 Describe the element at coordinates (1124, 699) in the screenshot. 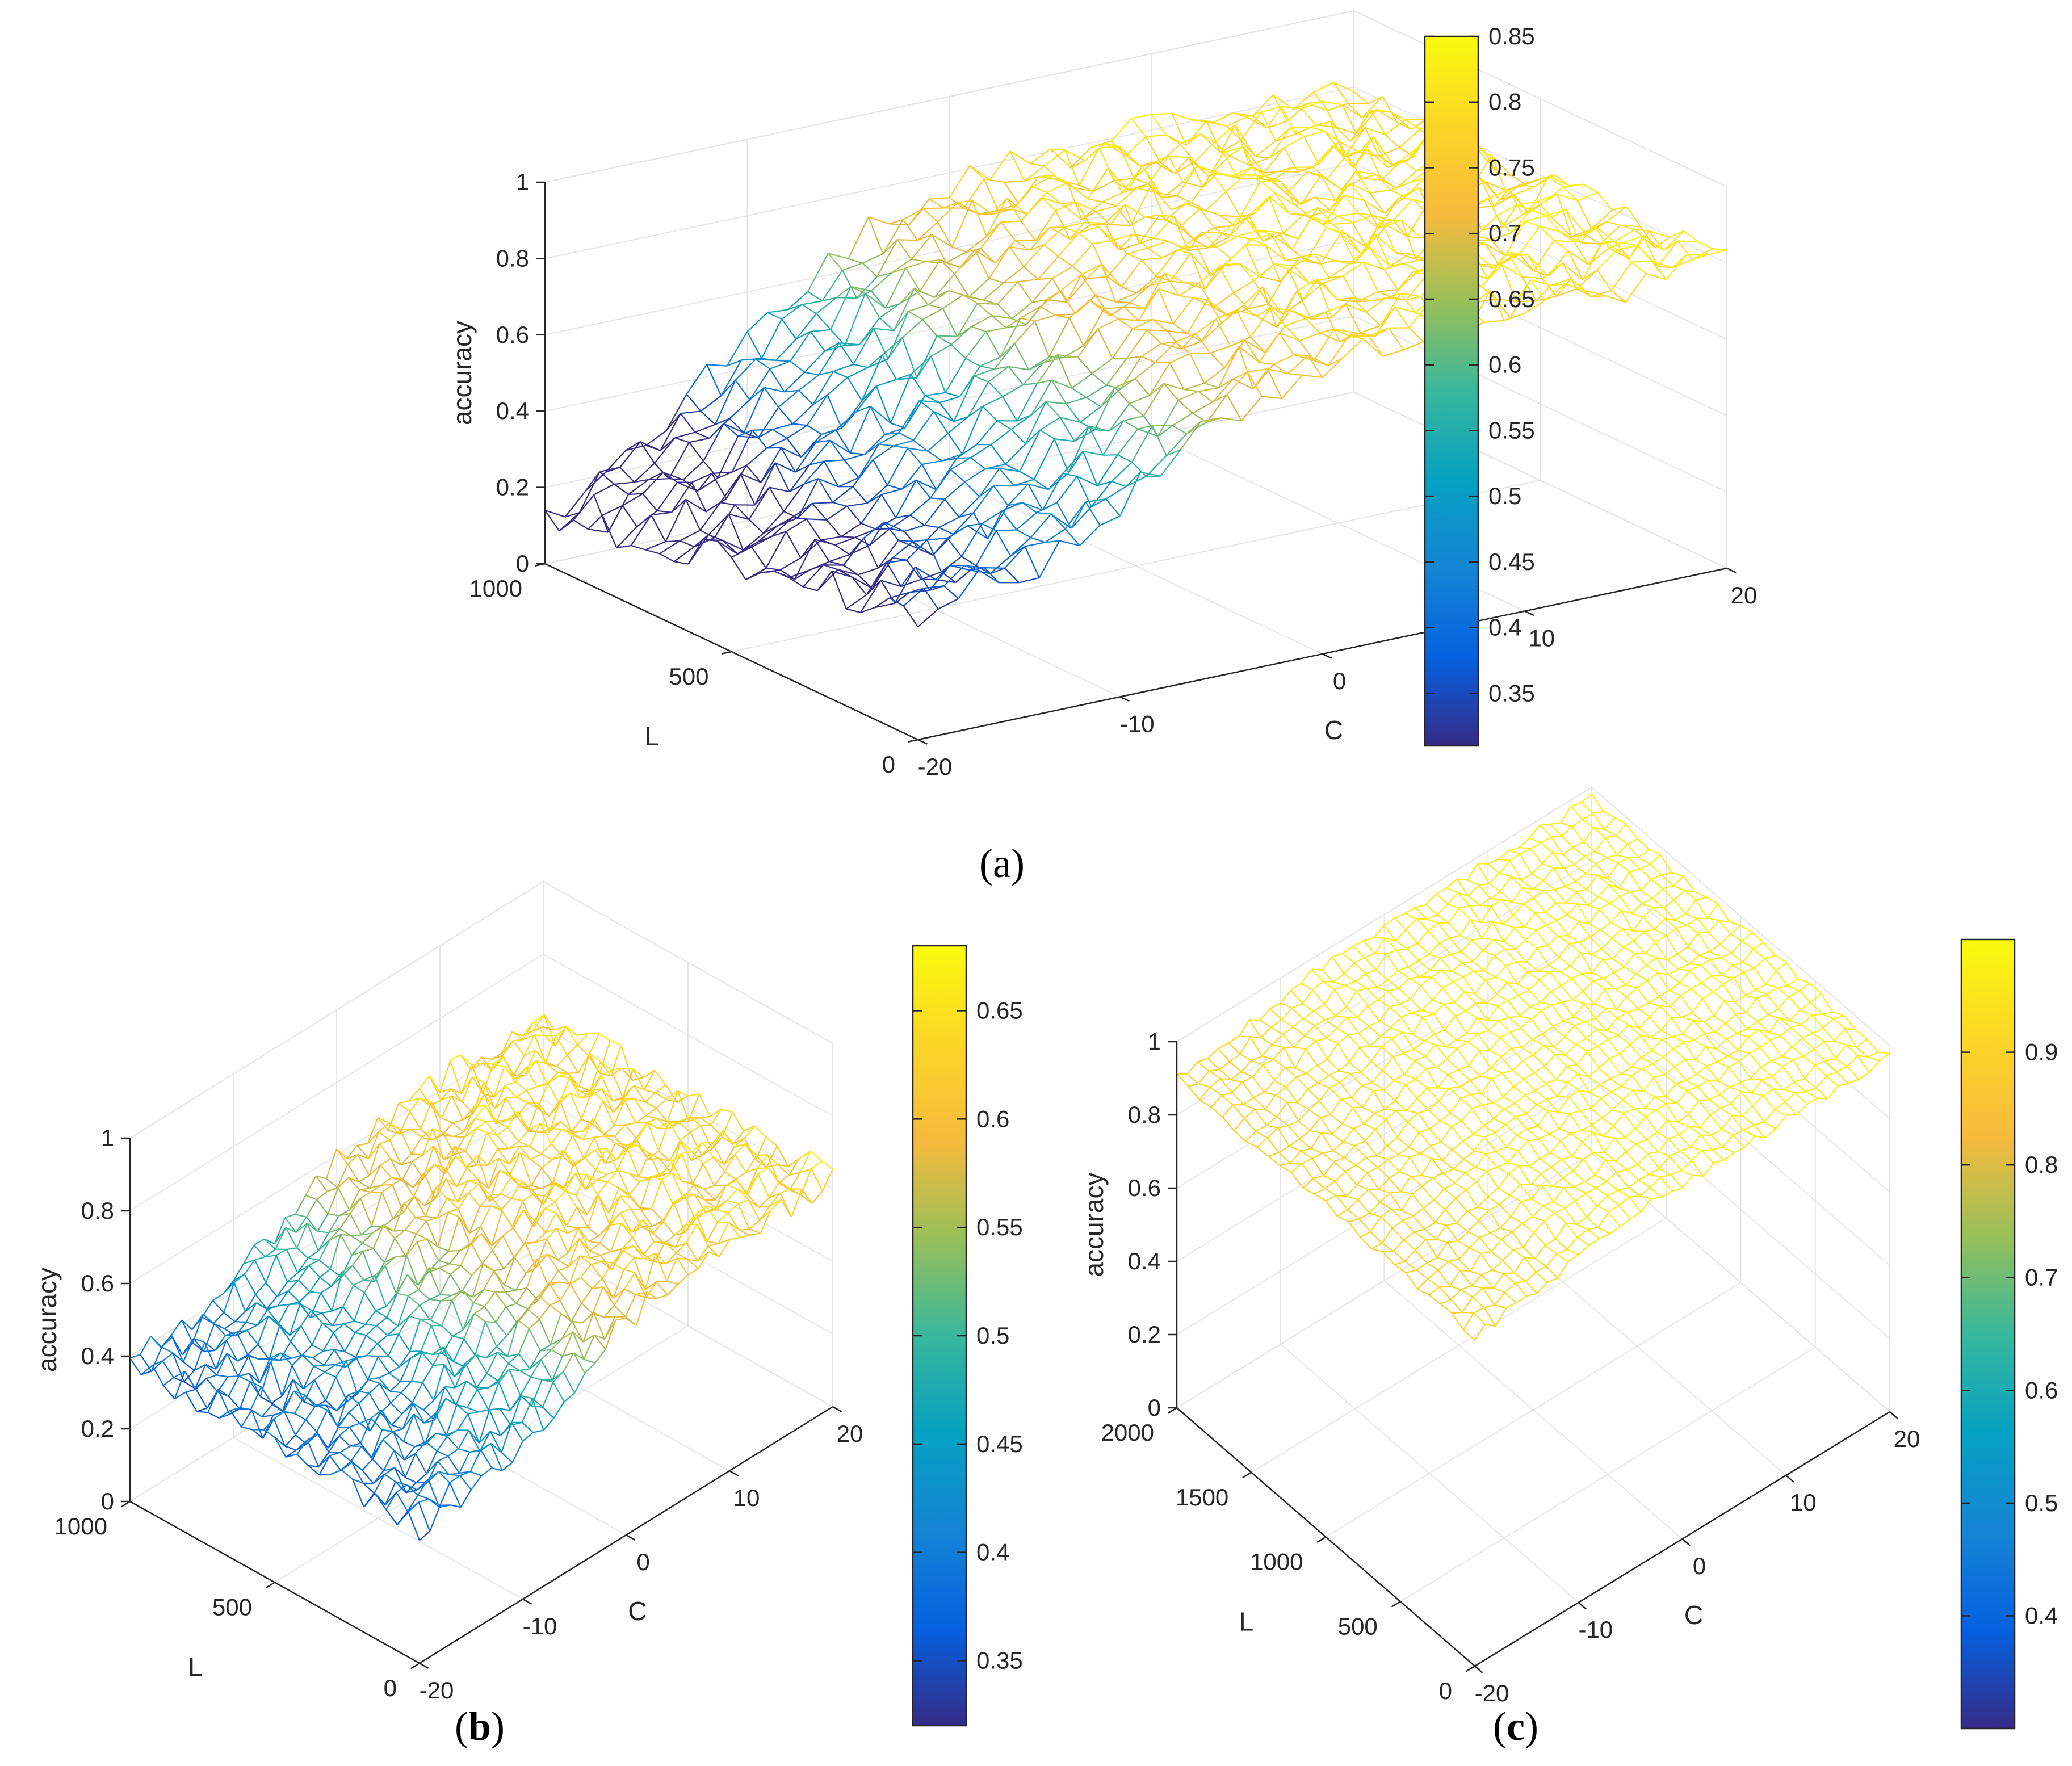

I see `c-tick-mark` at that location.